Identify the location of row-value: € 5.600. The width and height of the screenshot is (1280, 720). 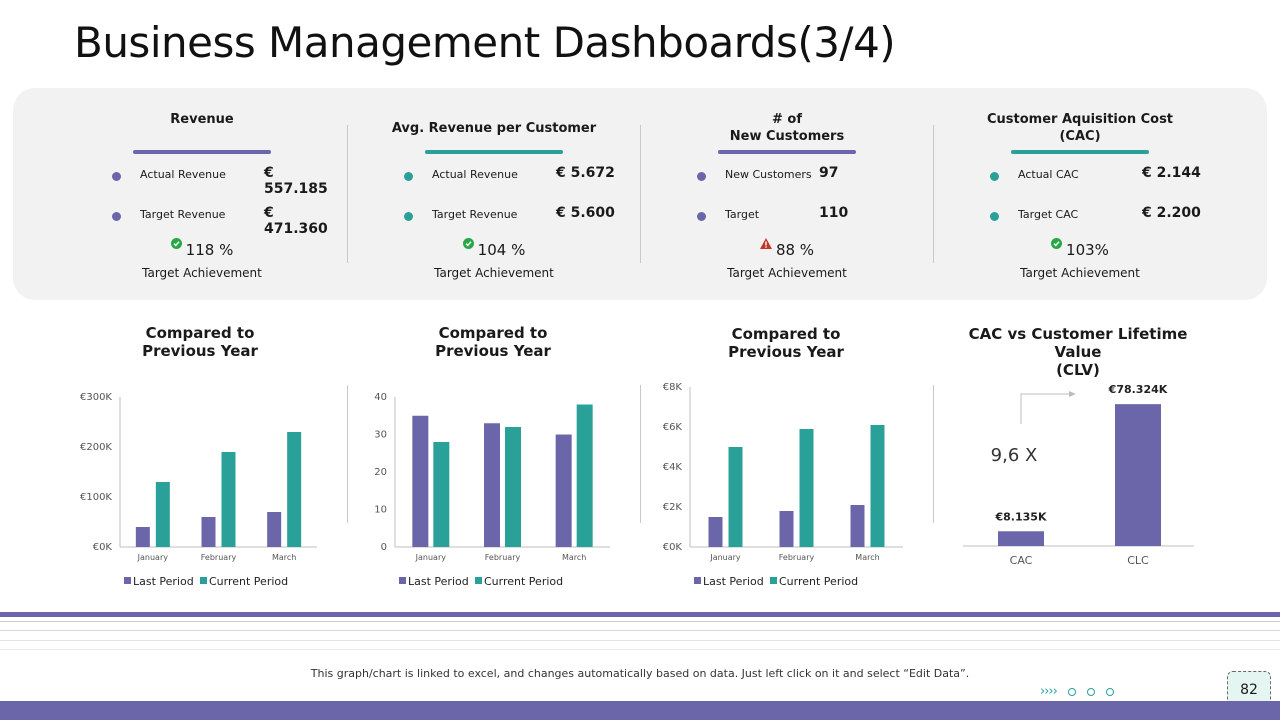
(585, 213).